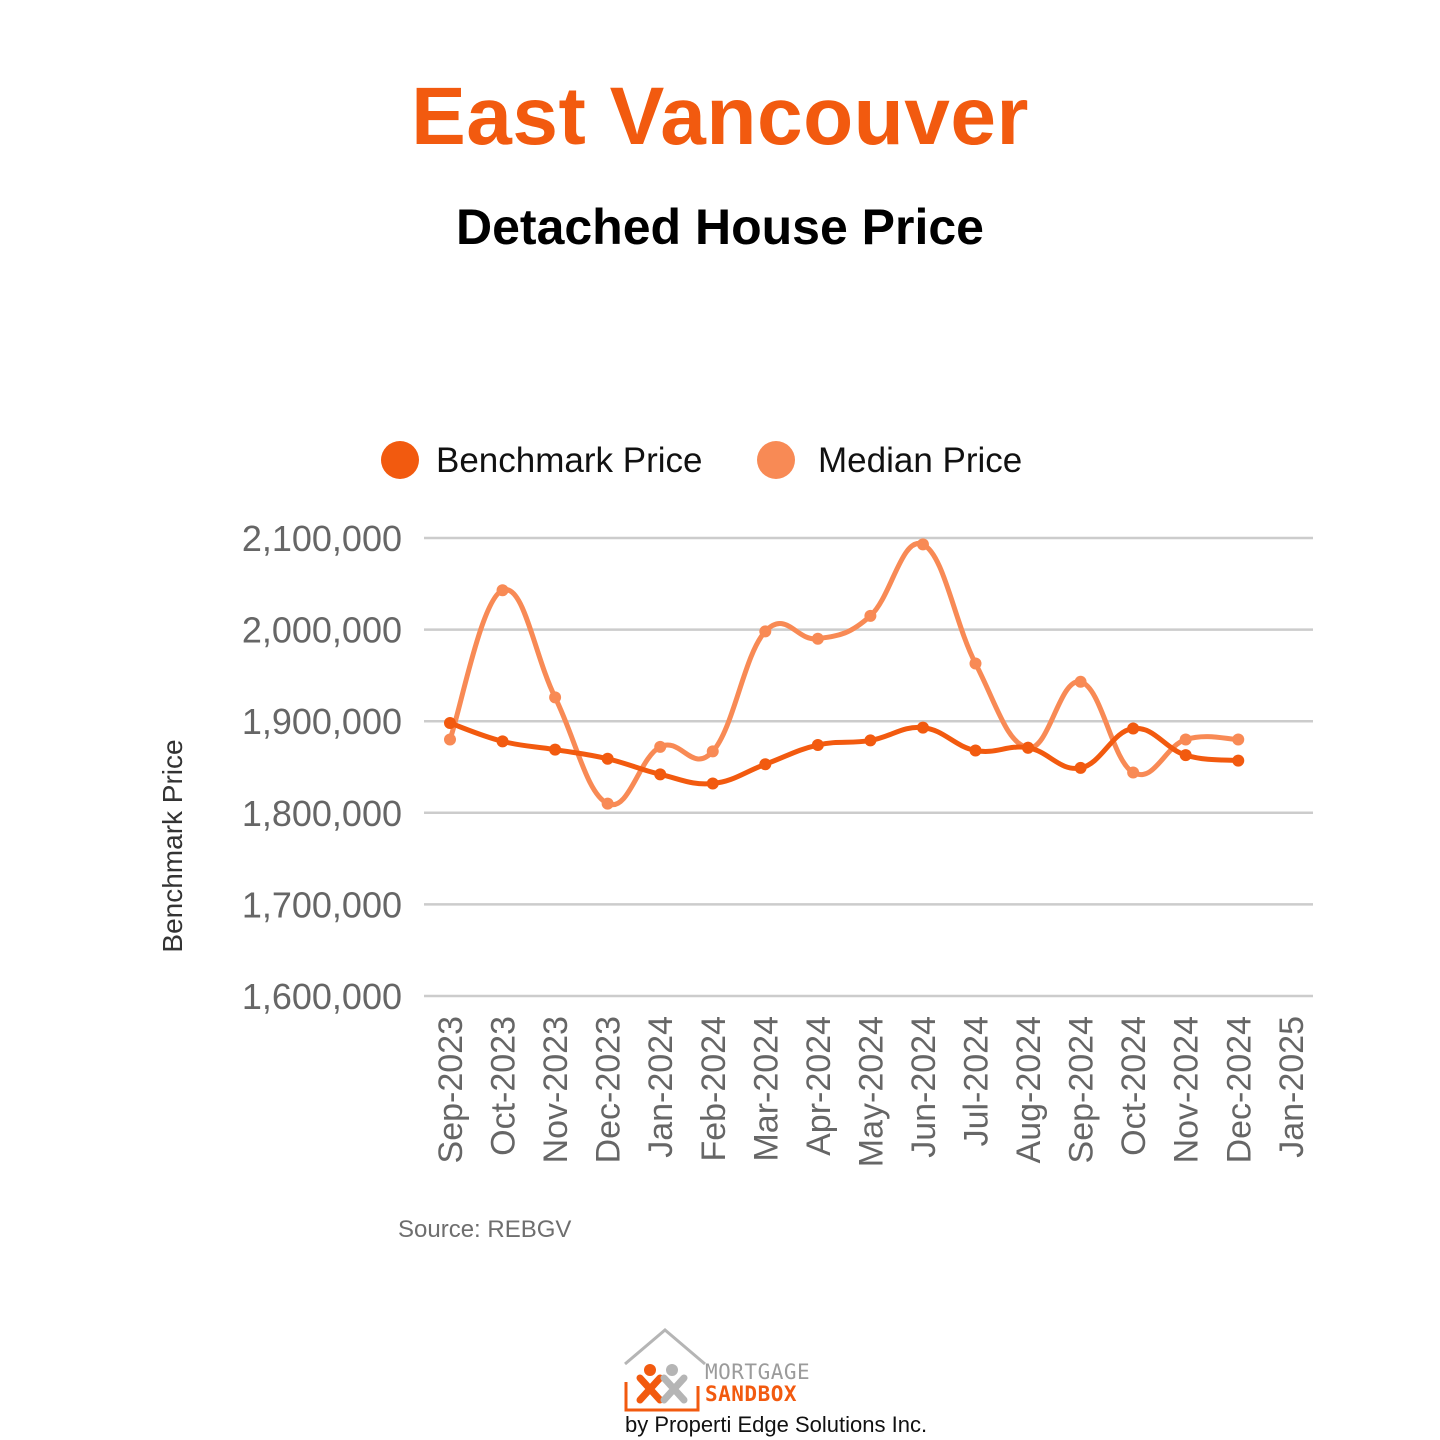  What do you see at coordinates (776, 460) in the screenshot?
I see `legend-median-marker` at bounding box center [776, 460].